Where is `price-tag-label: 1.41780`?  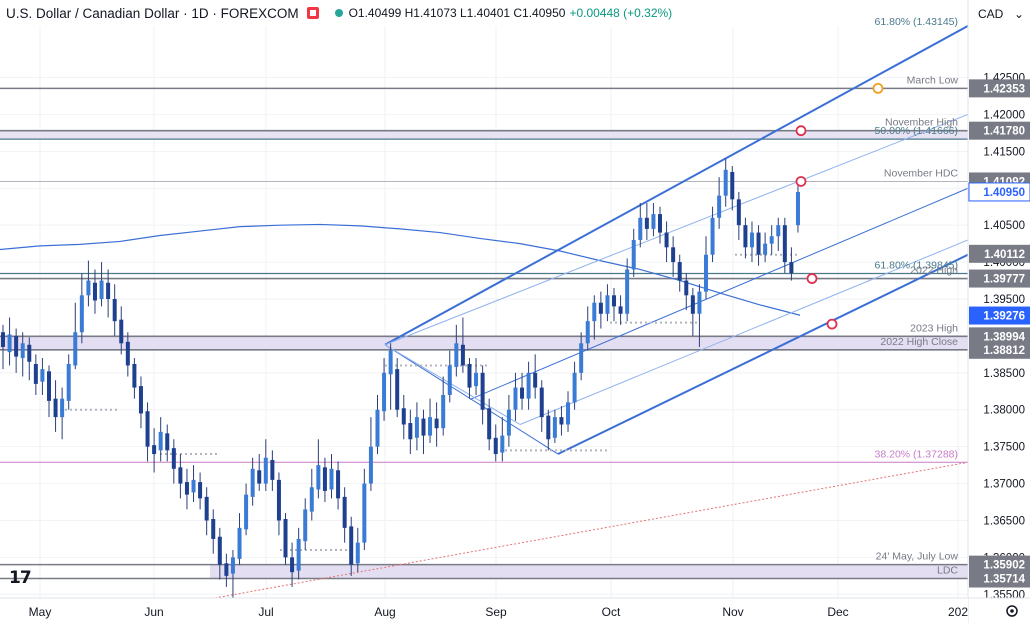
price-tag-label: 1.41780 is located at coordinates (1004, 132).